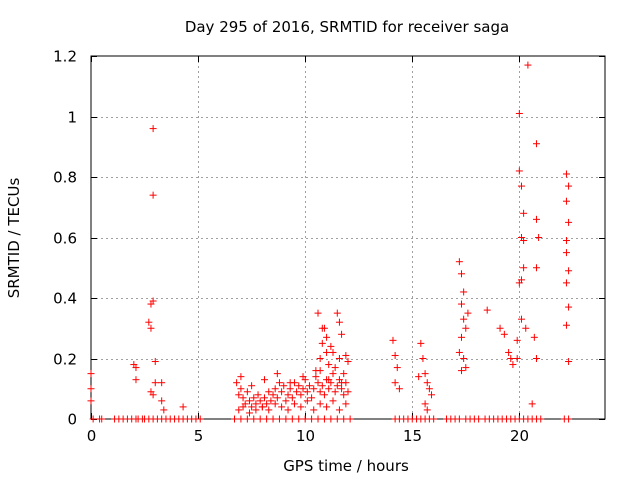  Describe the element at coordinates (65, 57) in the screenshot. I see `y-tick-label: 1.2` at that location.